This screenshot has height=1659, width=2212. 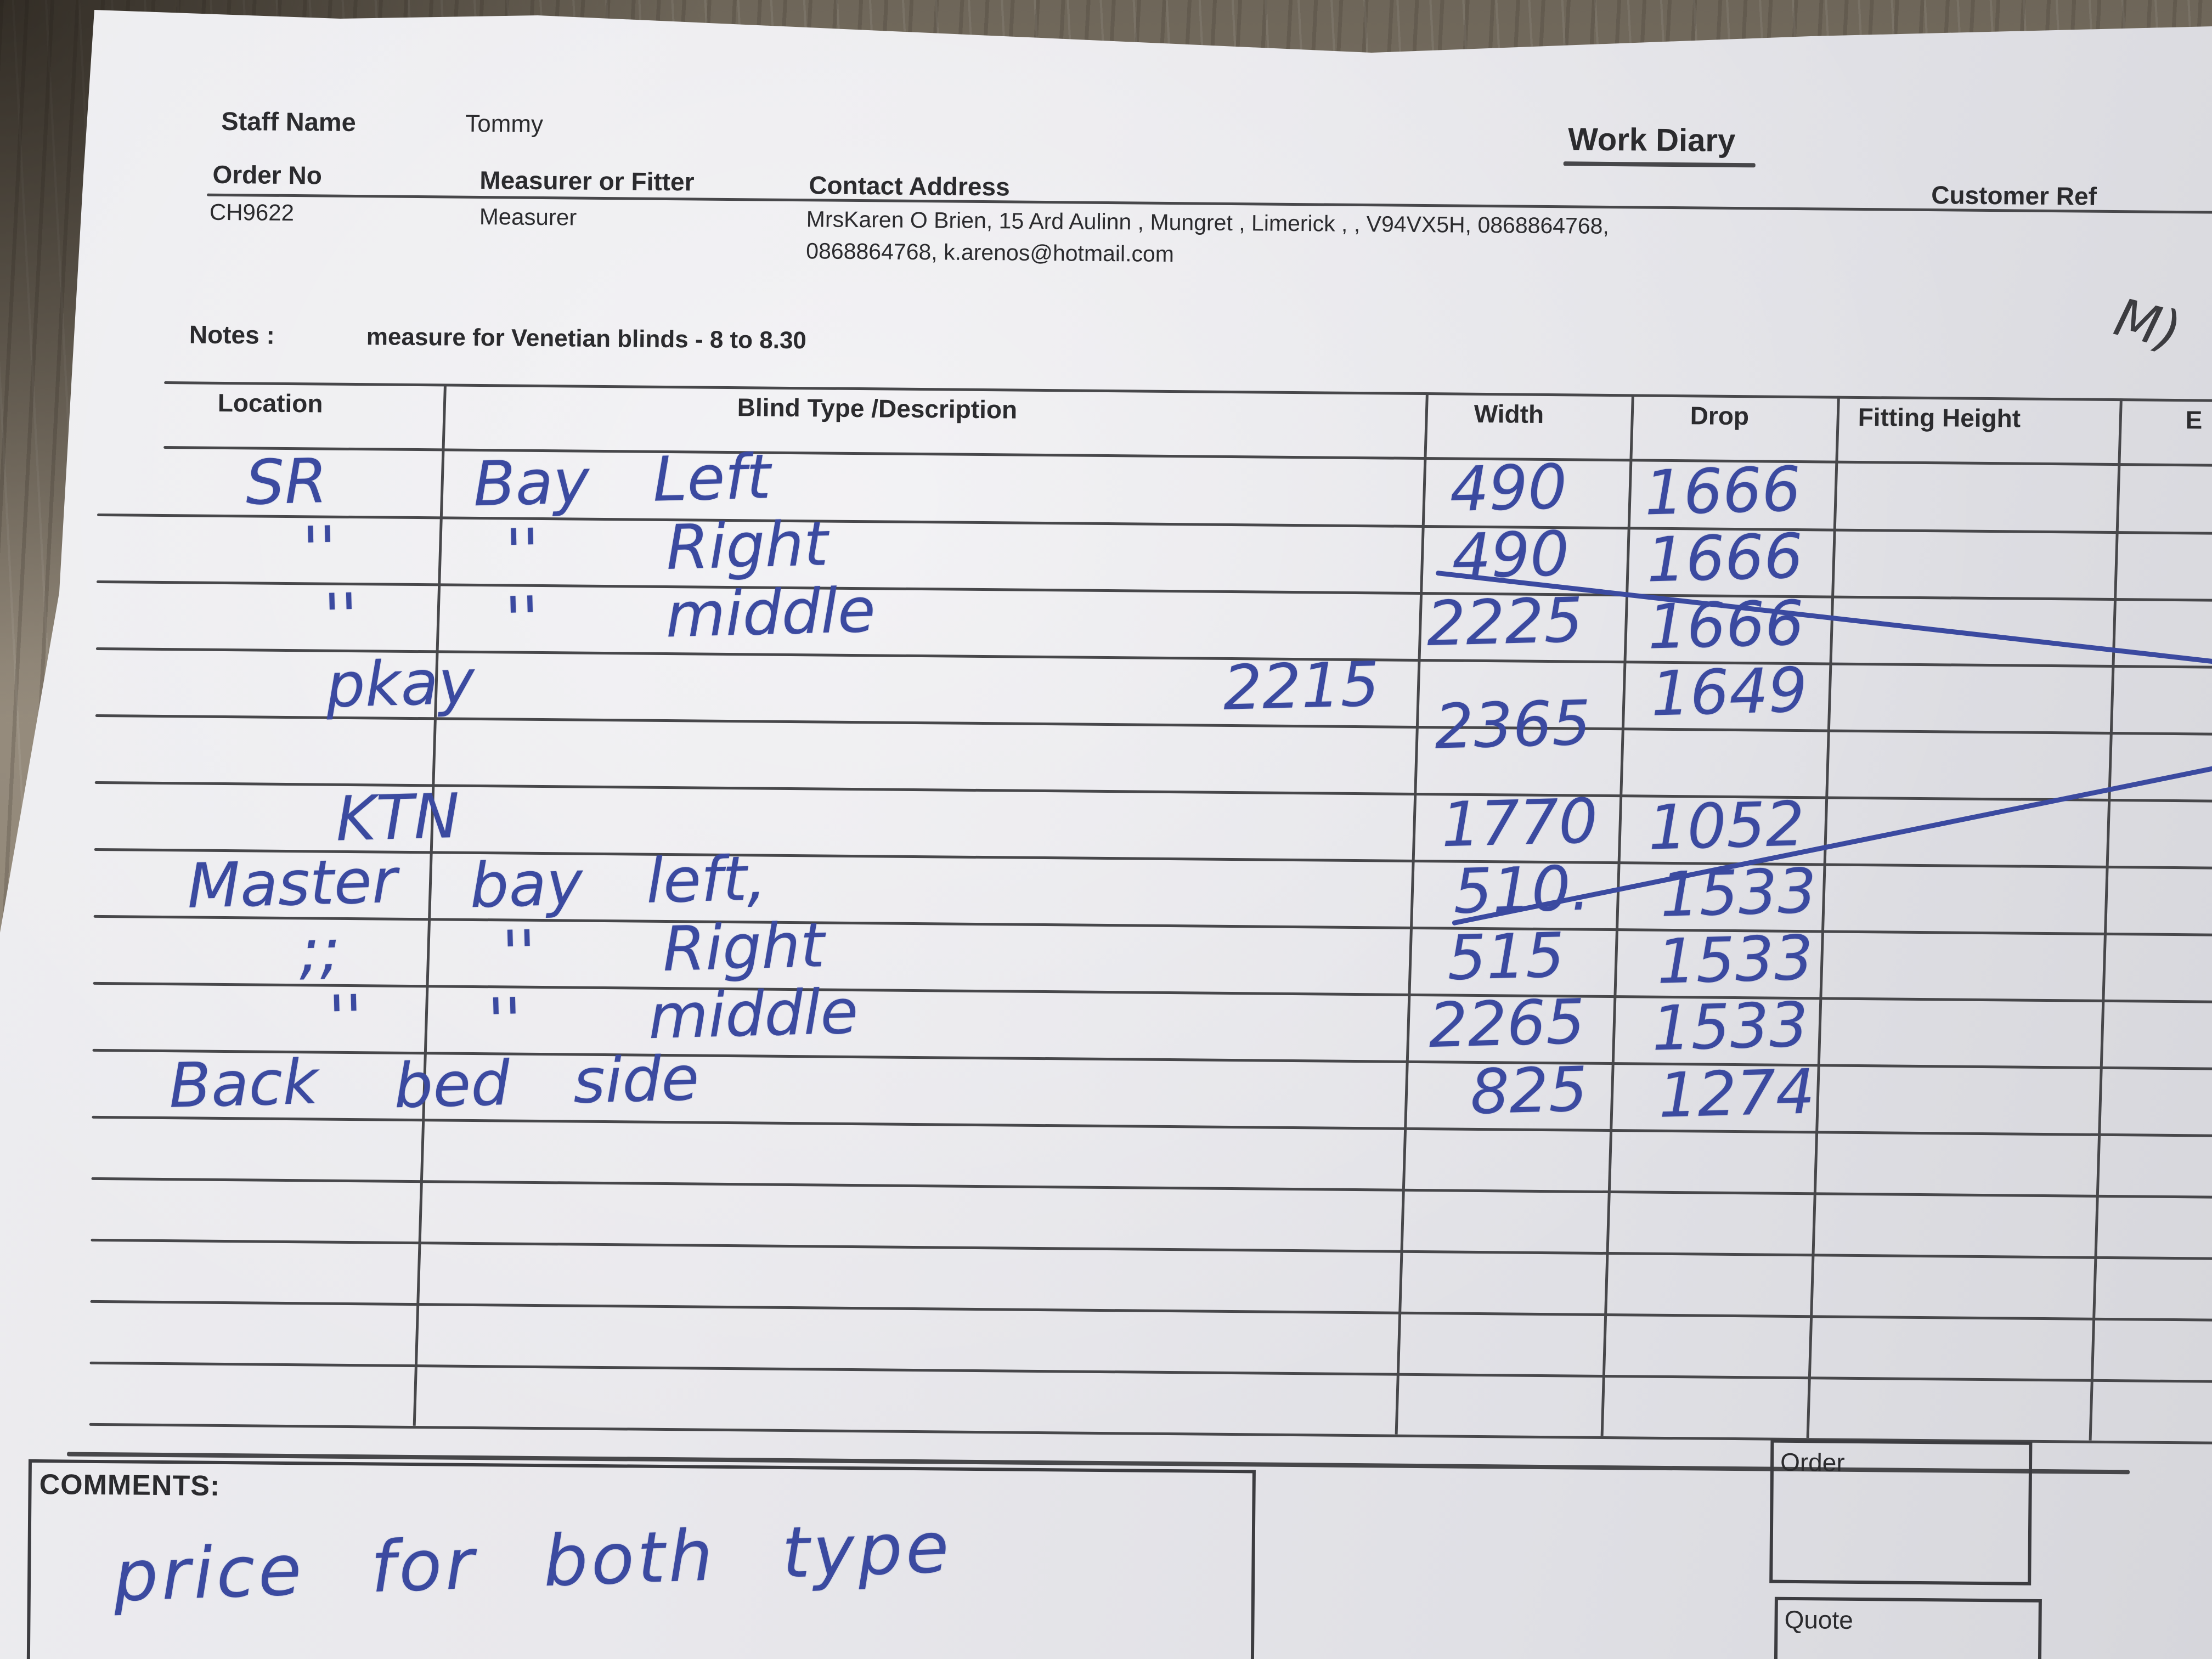 What do you see at coordinates (232, 334) in the screenshot?
I see `notes-label: Notes :` at bounding box center [232, 334].